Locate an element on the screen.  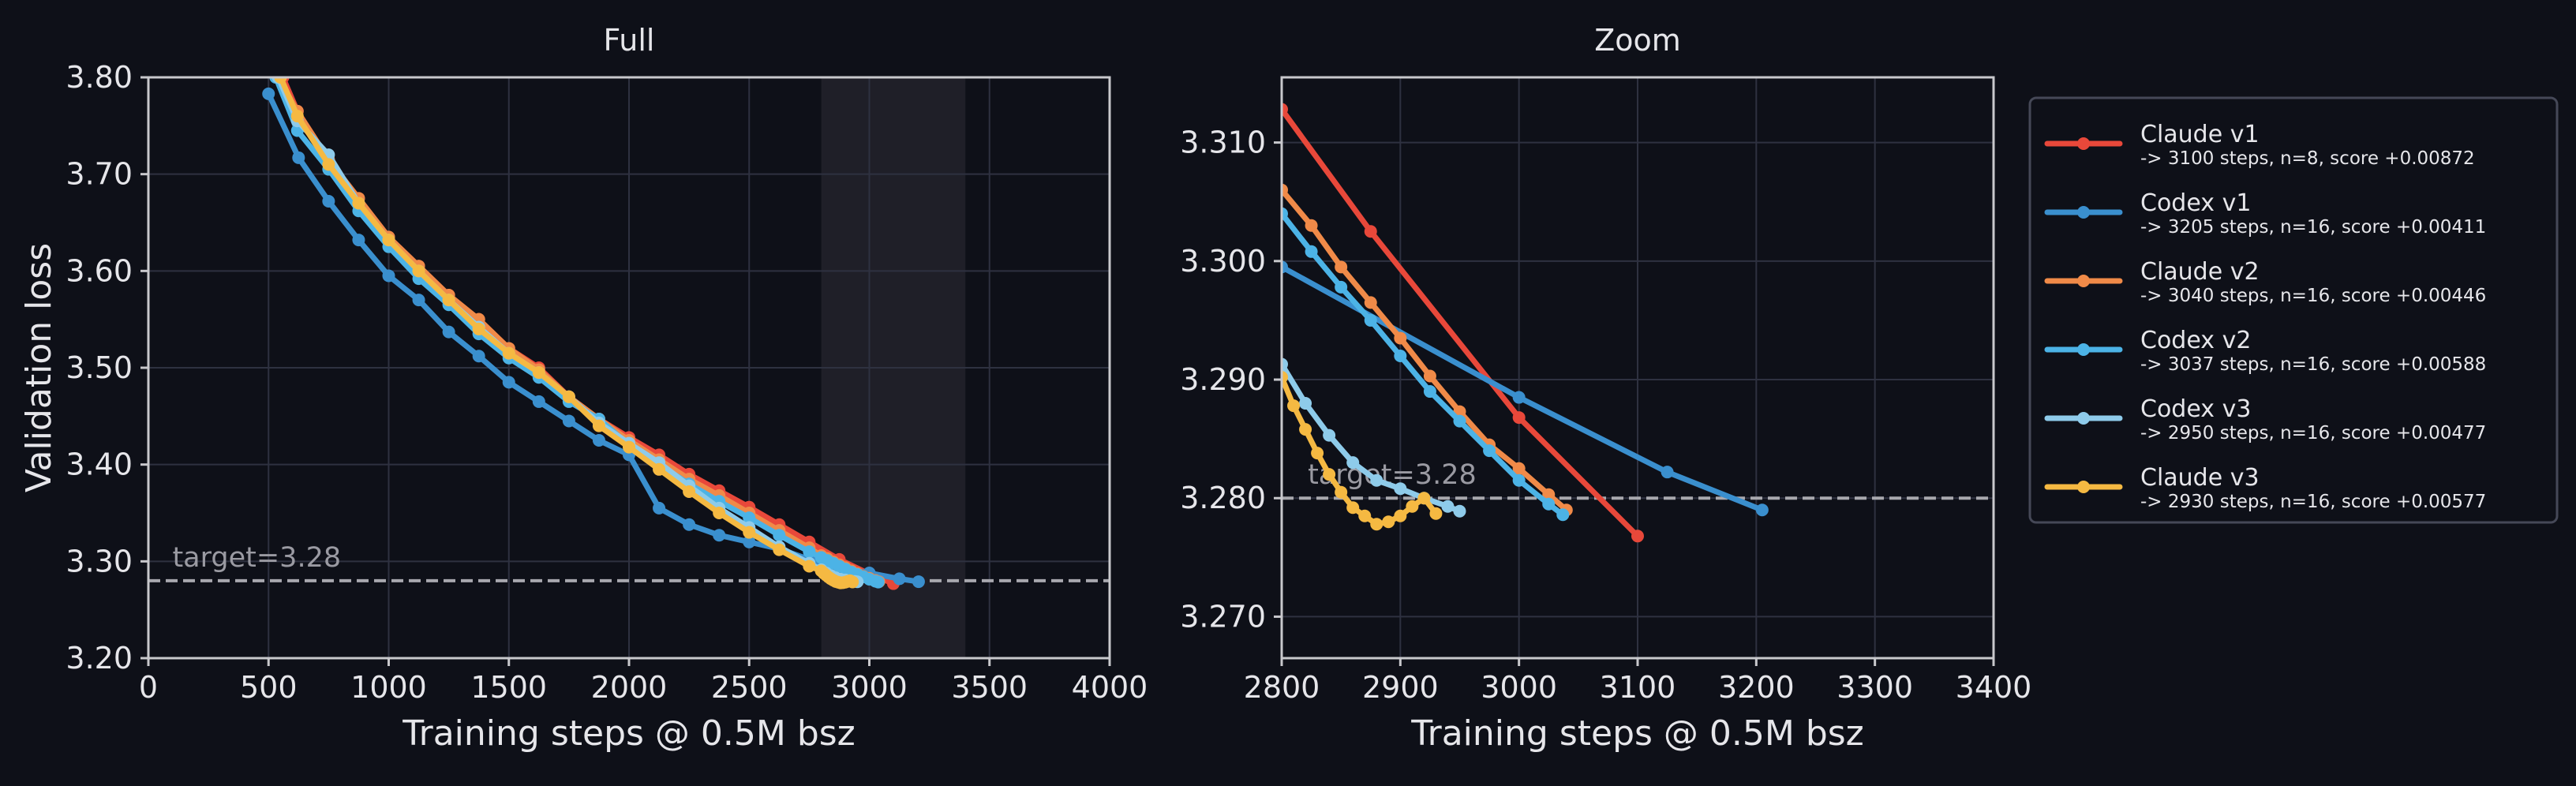
zoom-y-tick-label: 3.290 is located at coordinates (1223, 379).